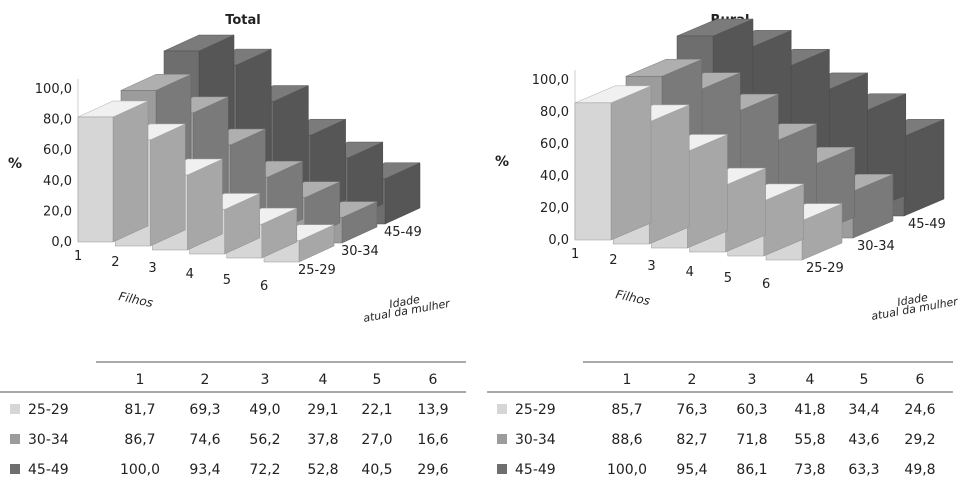 This screenshot has height=495, width=974. I want to click on table-cell: 69,3, so click(204, 410).